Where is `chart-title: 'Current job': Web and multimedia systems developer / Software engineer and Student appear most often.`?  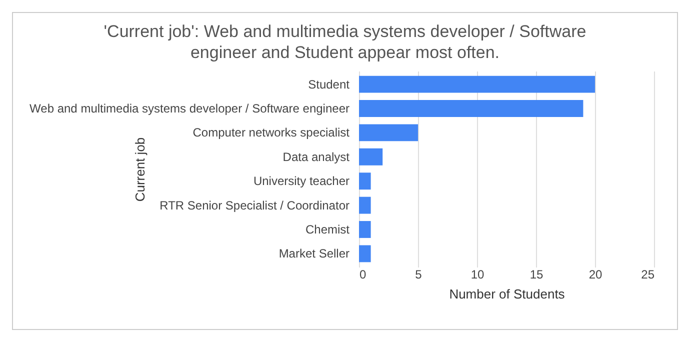
chart-title: 'Current job': Web and multimedia systems developer / Software engineer and Student appear most often. is located at coordinates (345, 42).